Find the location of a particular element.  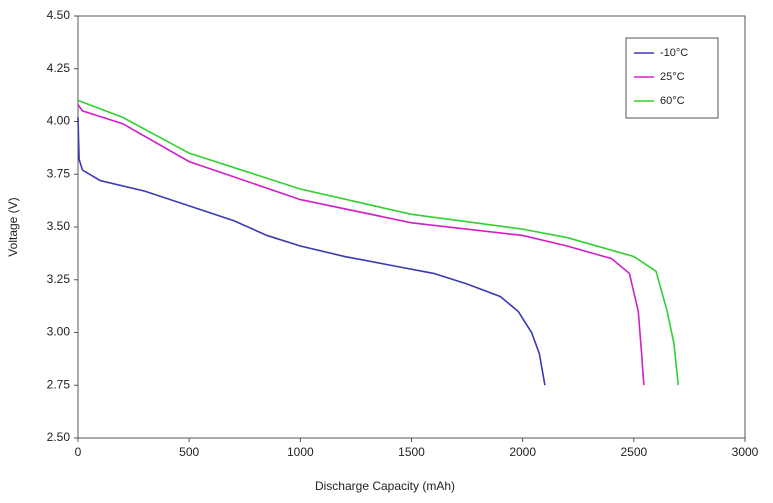

y-tick-label: 4.00 is located at coordinates (59, 121).